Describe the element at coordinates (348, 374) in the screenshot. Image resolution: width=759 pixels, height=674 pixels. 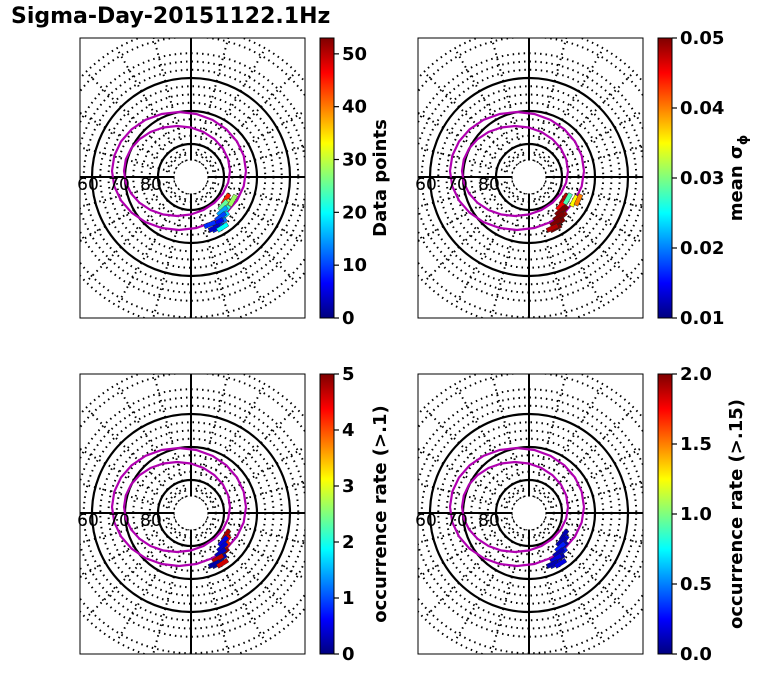
I see `colorbar-tick-label: 5` at that location.